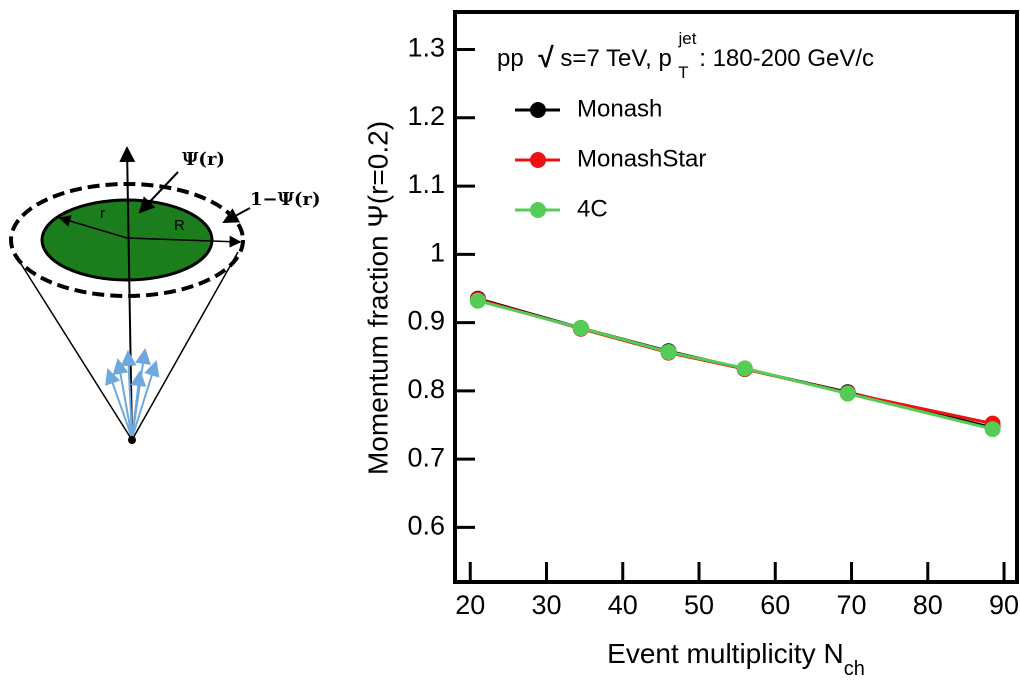  What do you see at coordinates (623, 605) in the screenshot?
I see `x-tick-label: 40` at bounding box center [623, 605].